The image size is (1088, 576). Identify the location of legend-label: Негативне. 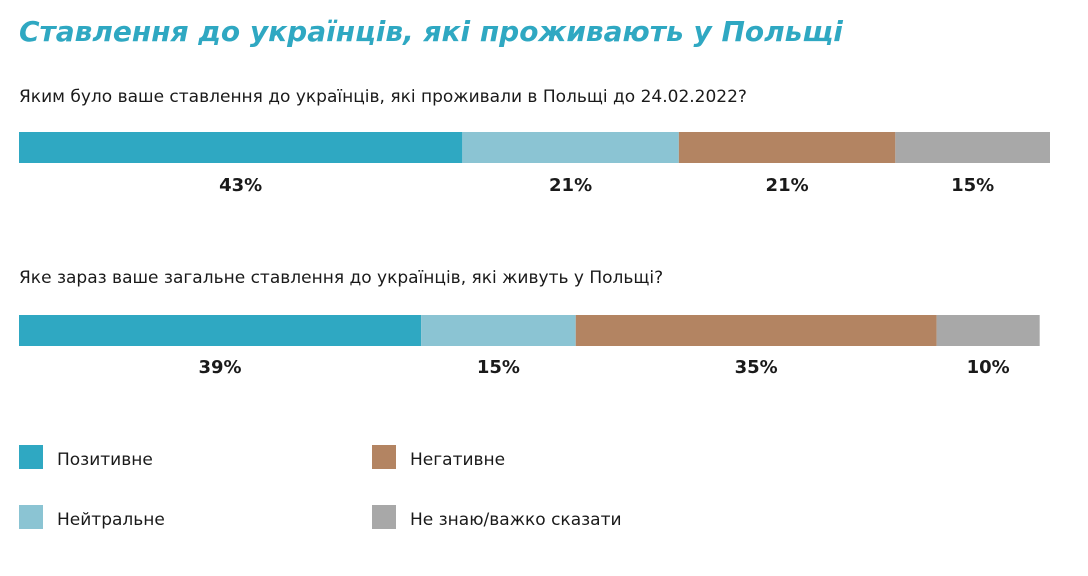
(457, 460).